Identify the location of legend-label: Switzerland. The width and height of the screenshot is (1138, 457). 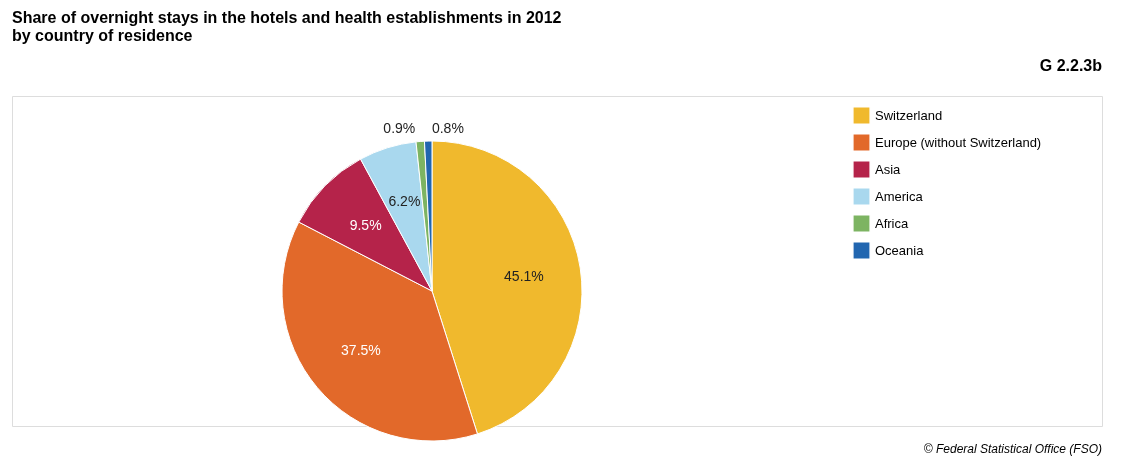
(909, 115).